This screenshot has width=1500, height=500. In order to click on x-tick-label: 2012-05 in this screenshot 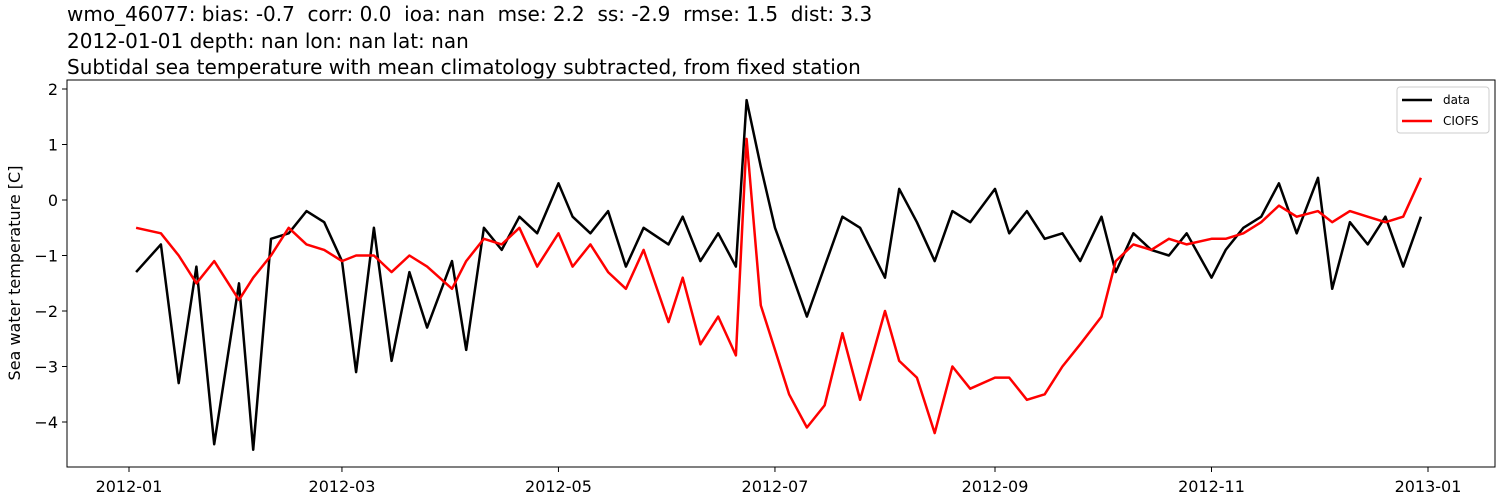, I will do `click(558, 486)`.